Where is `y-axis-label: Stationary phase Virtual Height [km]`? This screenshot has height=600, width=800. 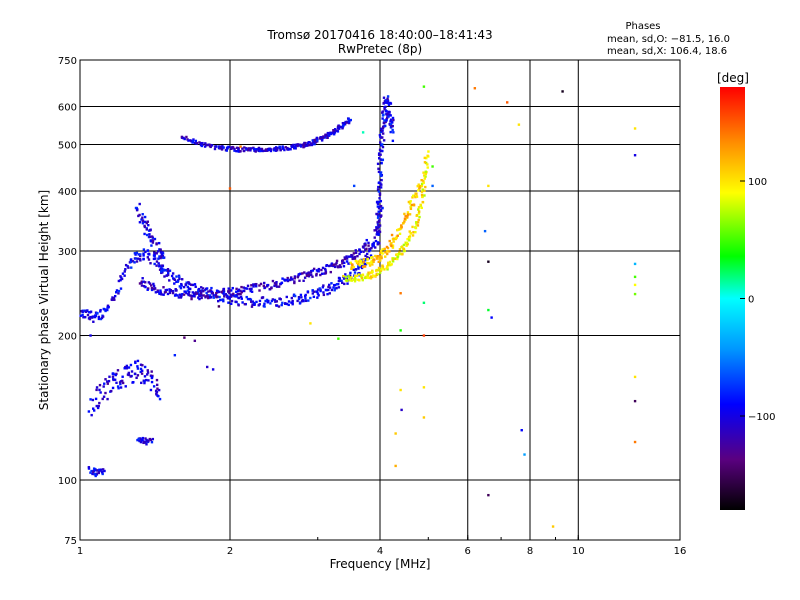
y-axis-label: Stationary phase Virtual Height [km] is located at coordinates (44, 300).